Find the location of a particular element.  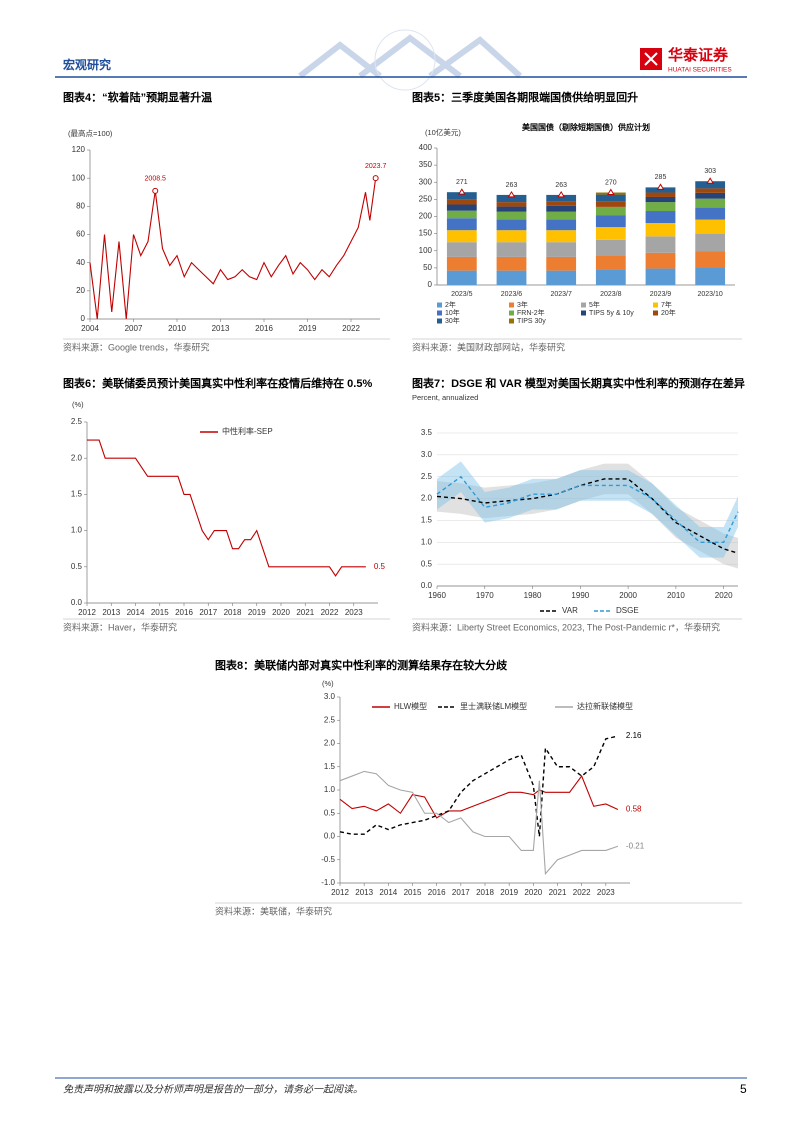

y-tick-label: 0.0 is located at coordinates (77, 602).